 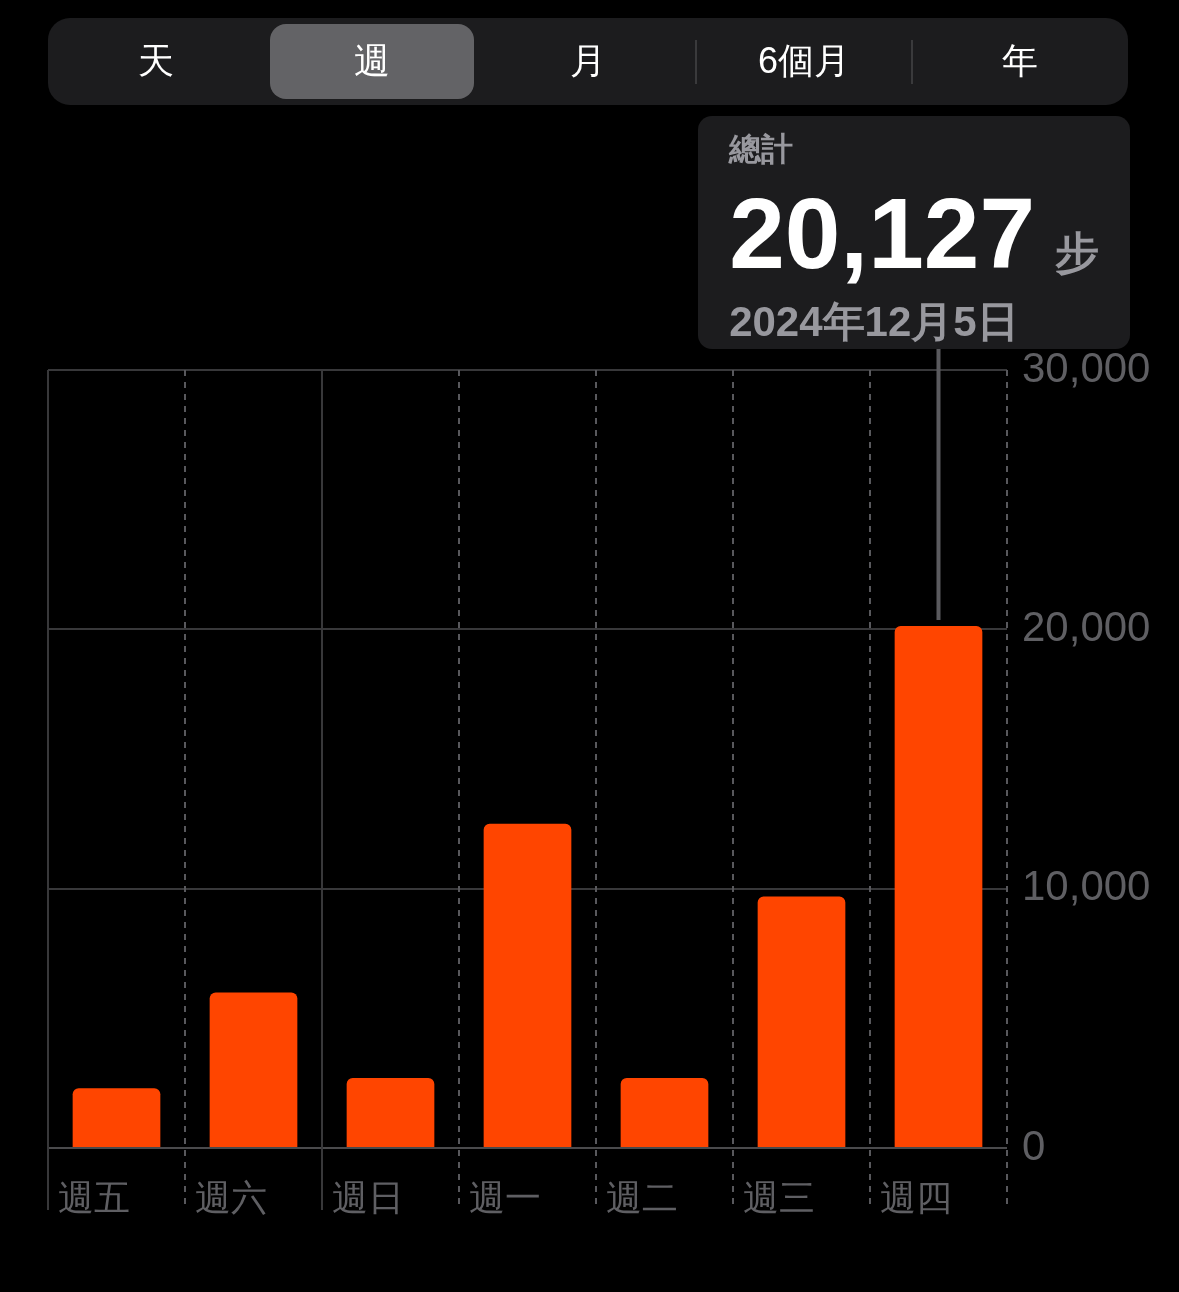 I want to click on x-tick-label: 週二, so click(x=642, y=1197).